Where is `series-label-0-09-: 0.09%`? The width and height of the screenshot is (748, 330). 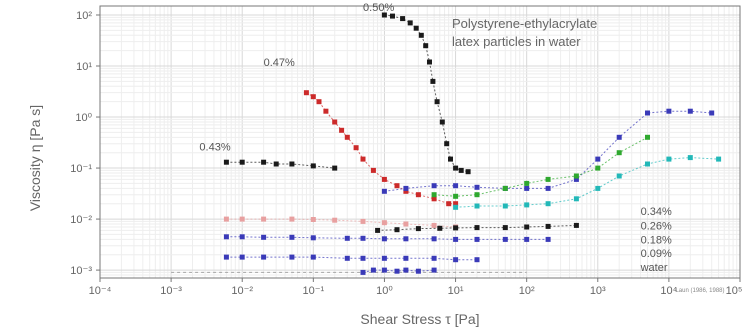 series-label-0-09-: 0.09% is located at coordinates (656, 254).